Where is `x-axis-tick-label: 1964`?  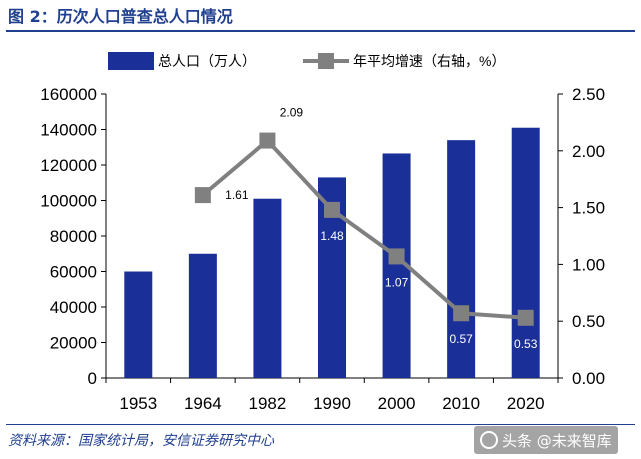
x-axis-tick-label: 1964 is located at coordinates (203, 403).